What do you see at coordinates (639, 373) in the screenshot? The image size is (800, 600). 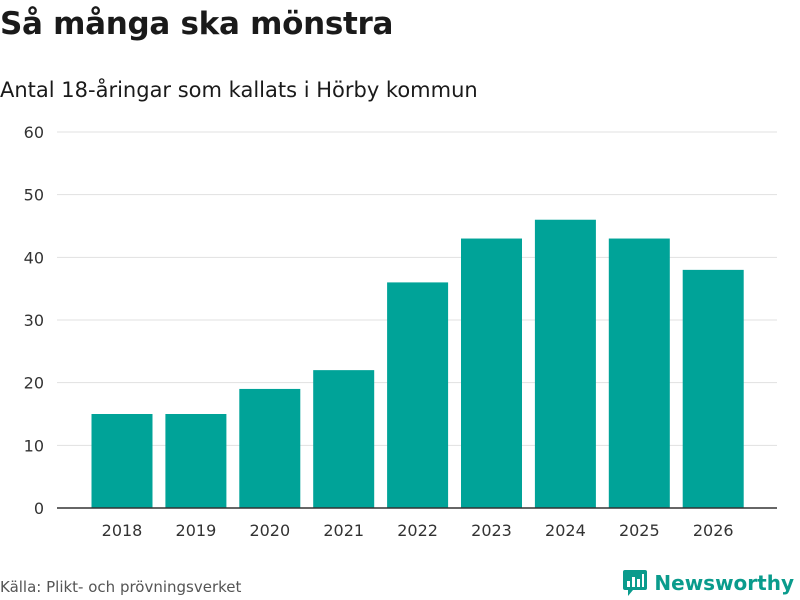 I see `bar-2025` at bounding box center [639, 373].